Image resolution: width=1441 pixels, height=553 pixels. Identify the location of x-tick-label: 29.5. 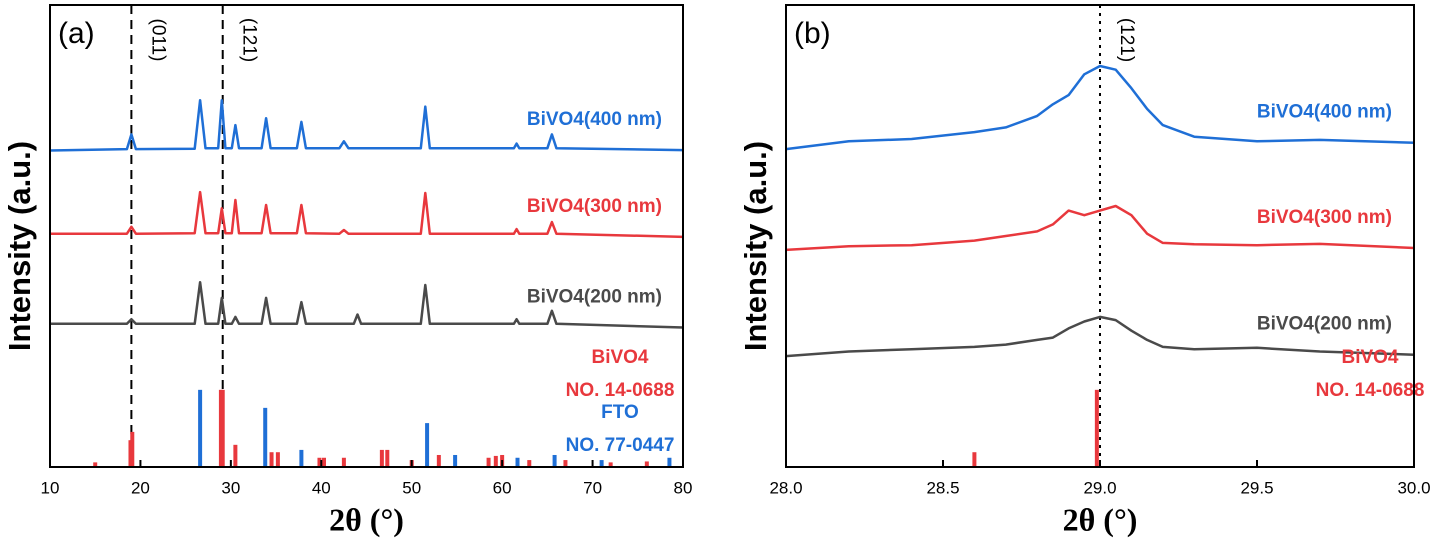
(1256, 487).